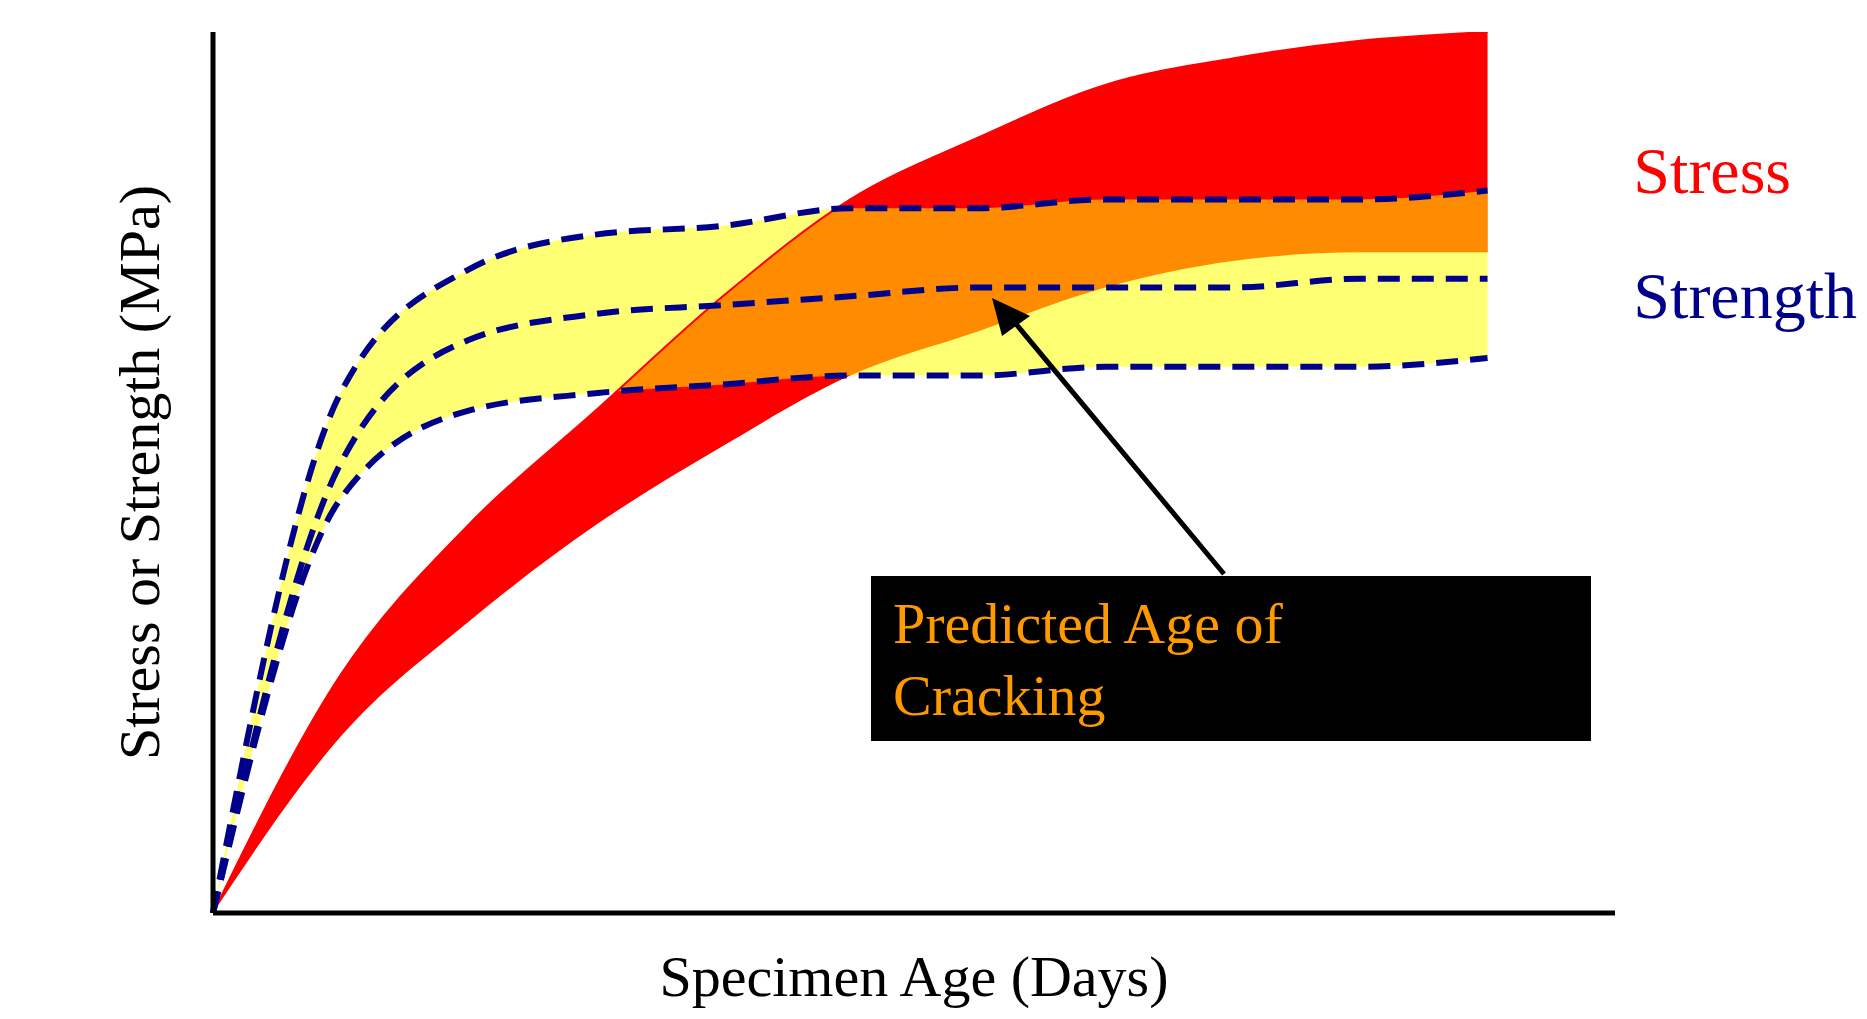  I want to click on text: Stress, so click(1713, 171).